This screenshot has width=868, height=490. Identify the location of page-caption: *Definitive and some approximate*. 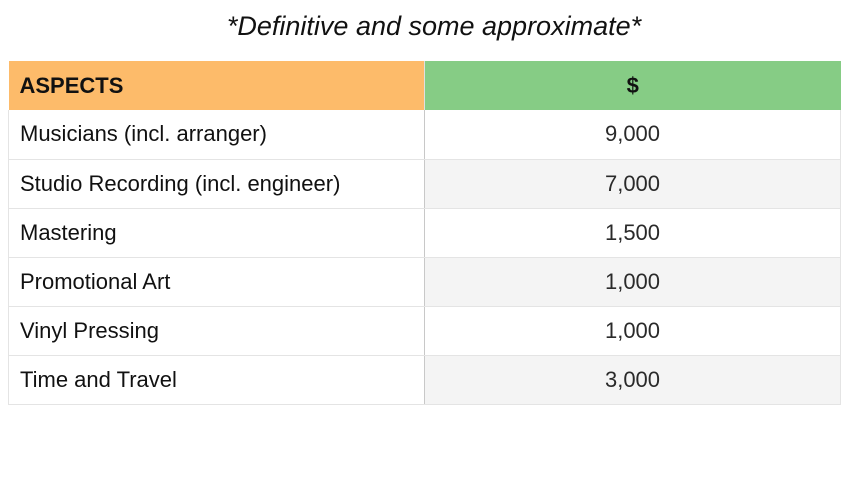
(434, 26).